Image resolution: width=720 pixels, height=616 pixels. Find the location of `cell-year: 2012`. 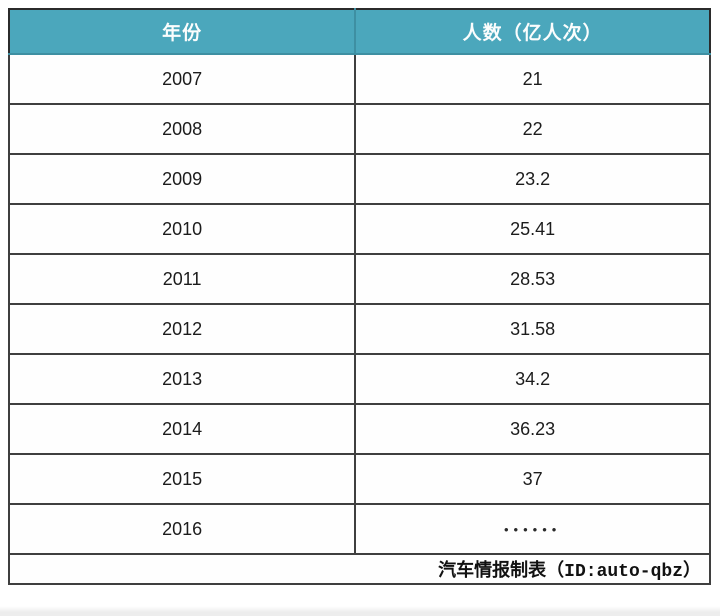

cell-year: 2012 is located at coordinates (182, 329).